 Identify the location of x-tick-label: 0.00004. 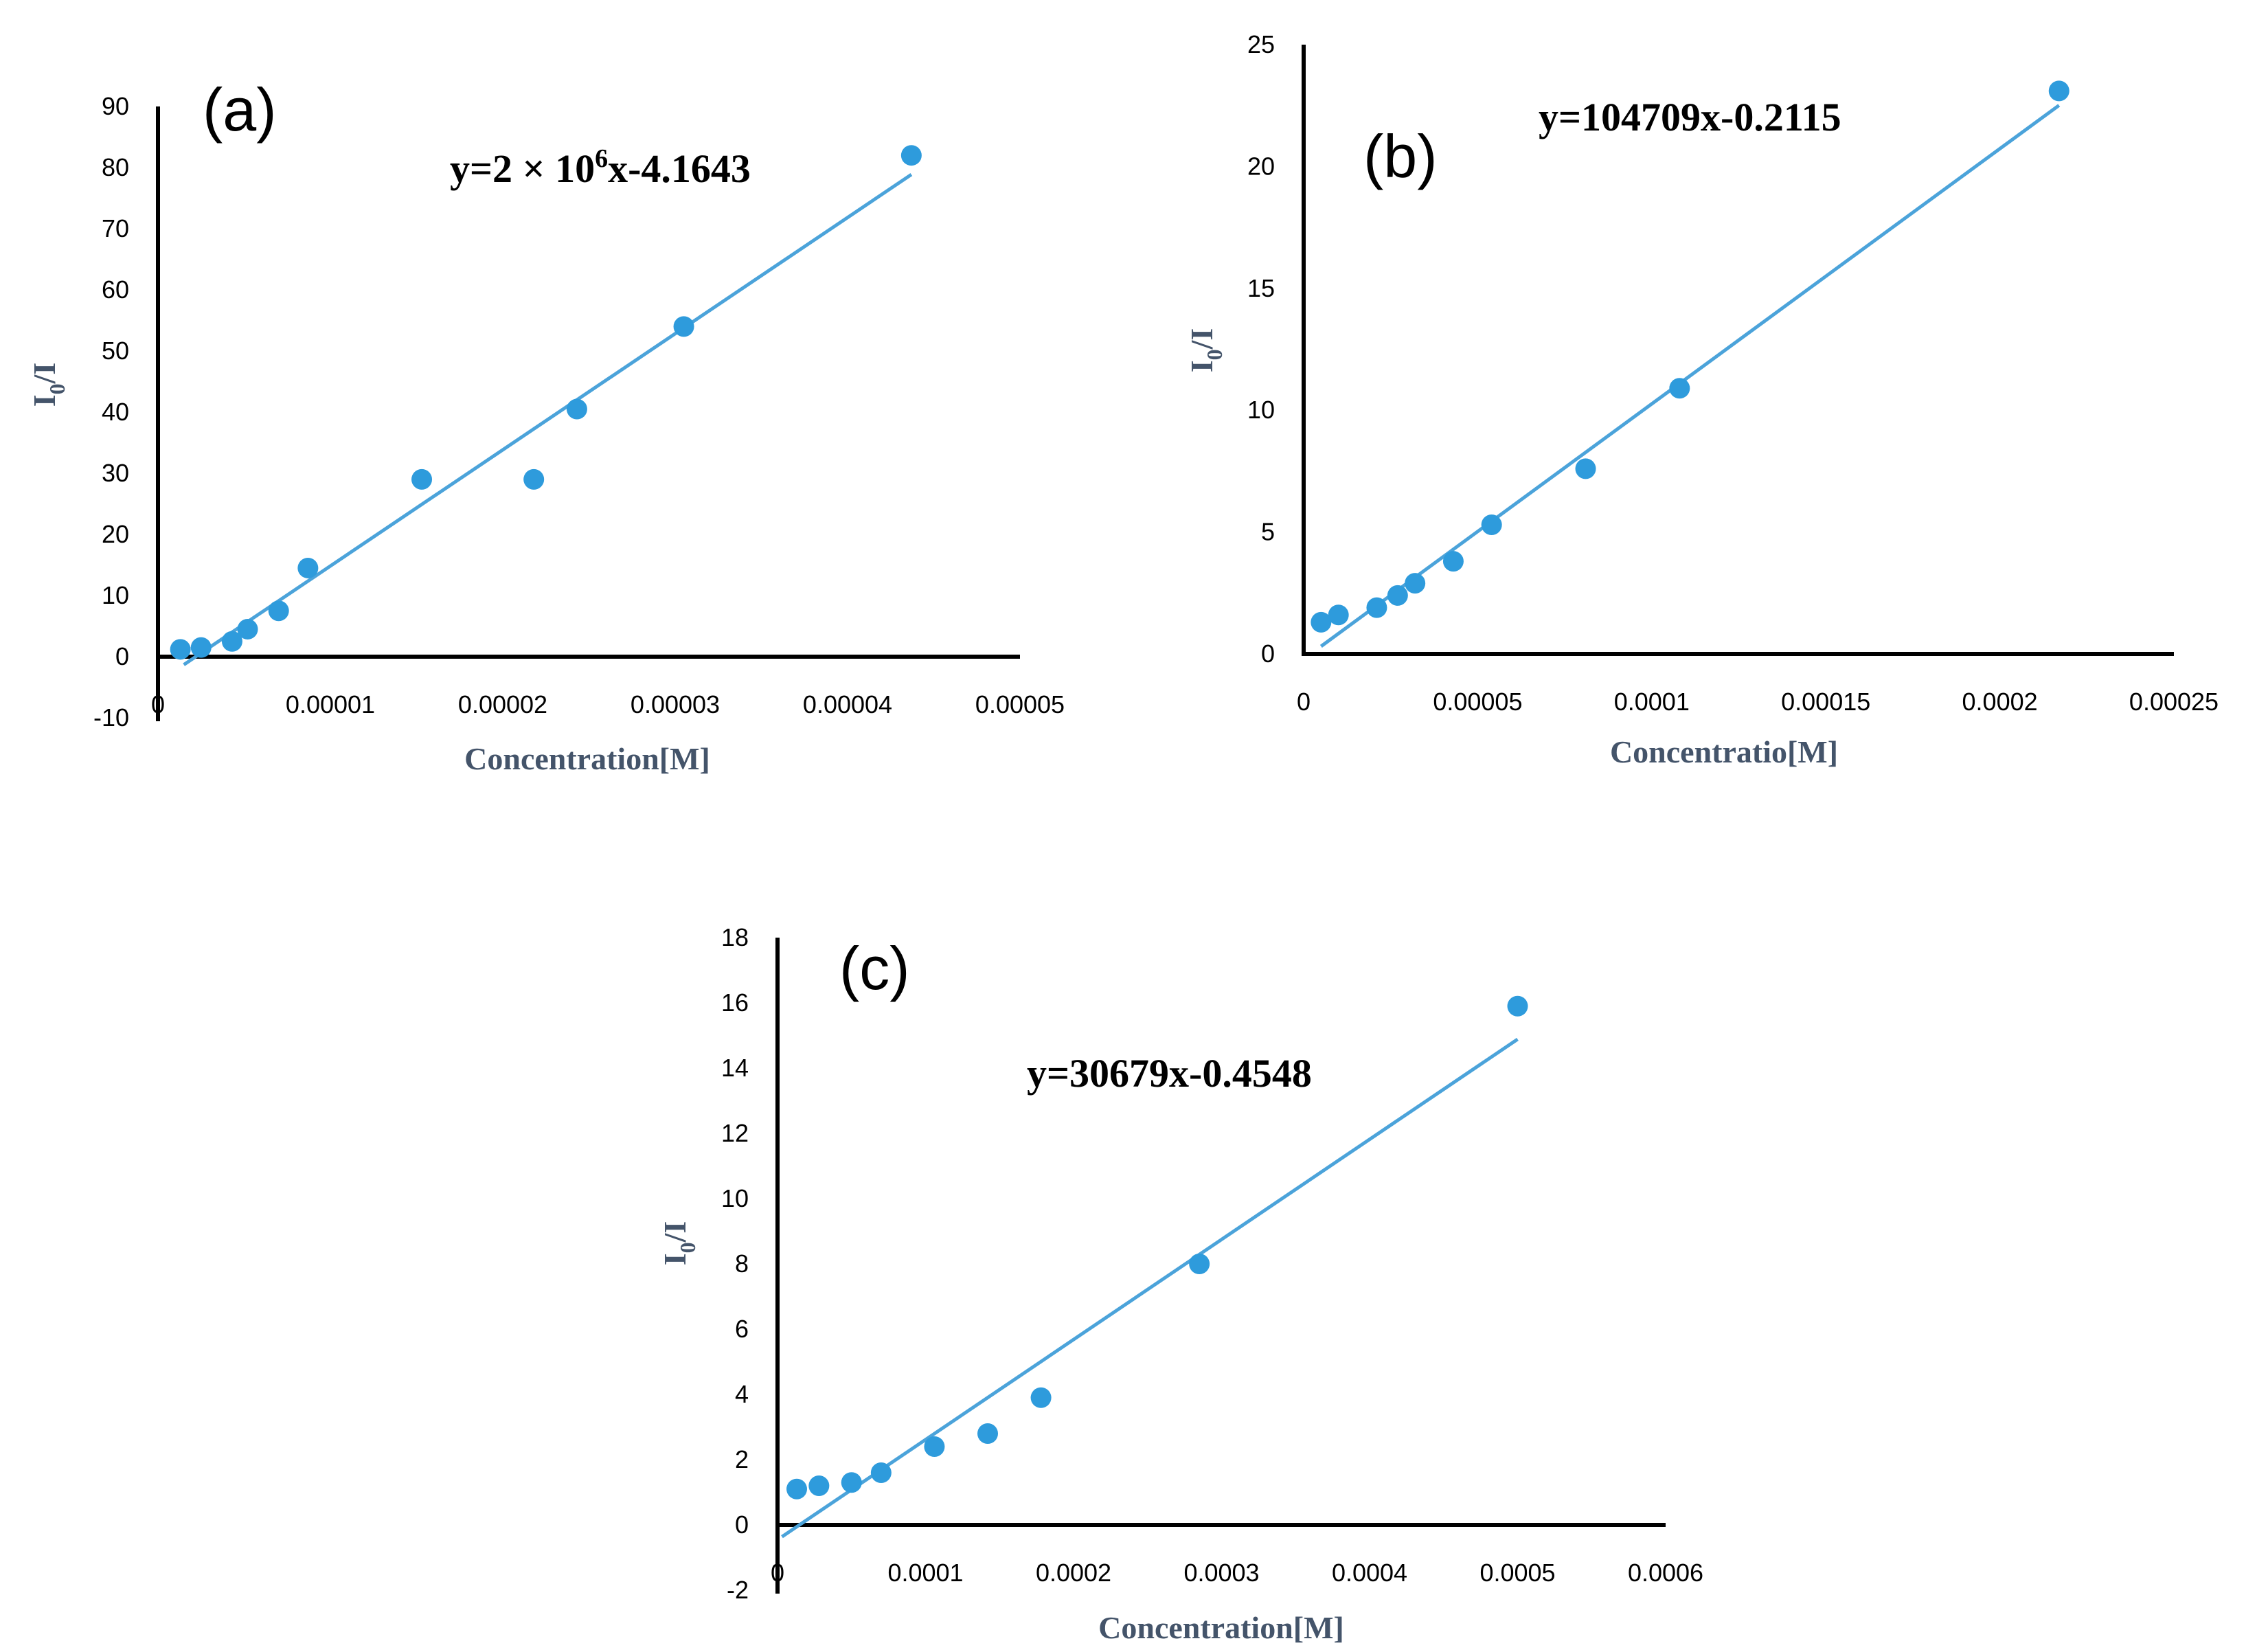
(847, 704).